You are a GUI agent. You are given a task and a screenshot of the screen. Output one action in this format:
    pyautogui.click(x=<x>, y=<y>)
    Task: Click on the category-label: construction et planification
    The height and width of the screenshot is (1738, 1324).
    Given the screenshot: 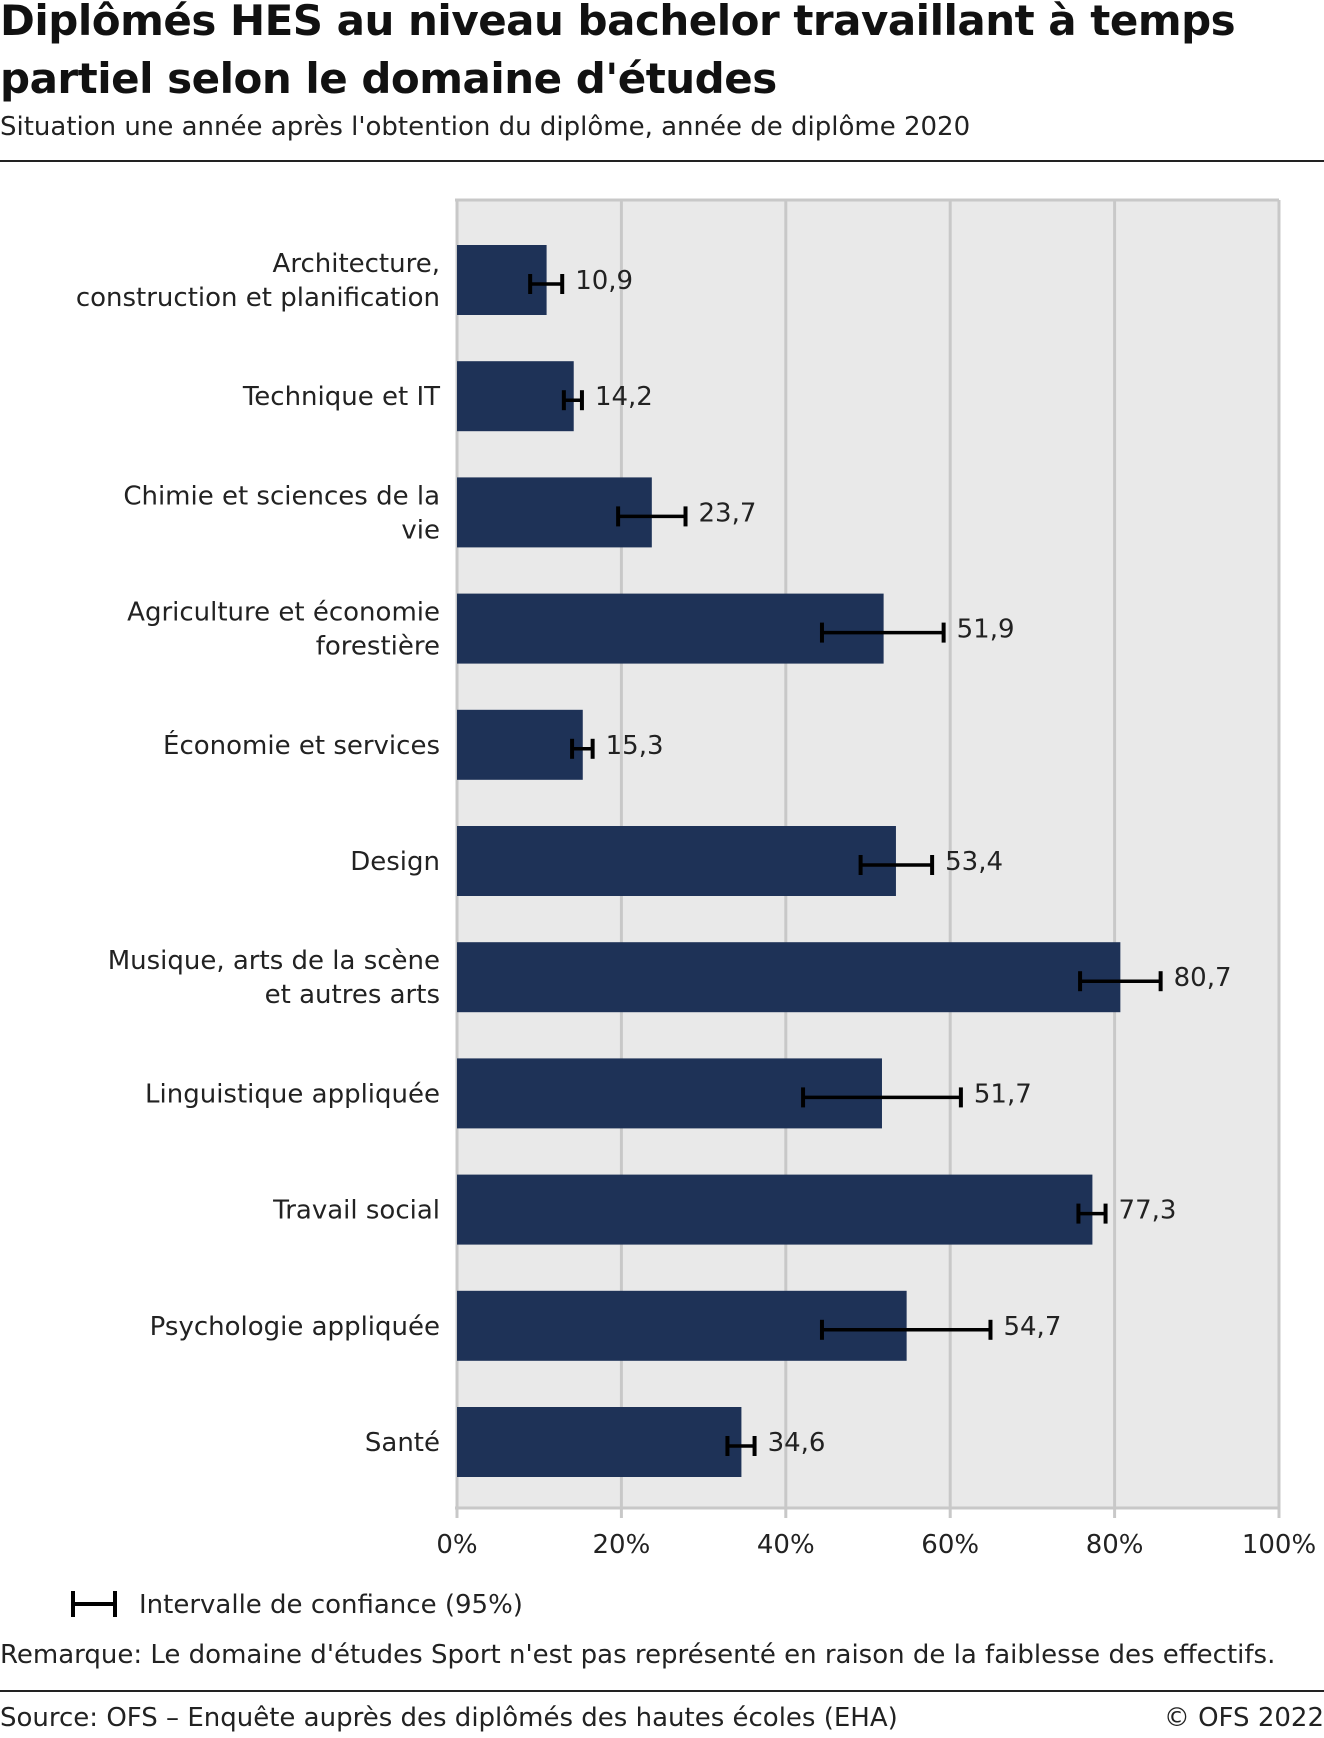 What is the action you would take?
    pyautogui.click(x=258, y=298)
    